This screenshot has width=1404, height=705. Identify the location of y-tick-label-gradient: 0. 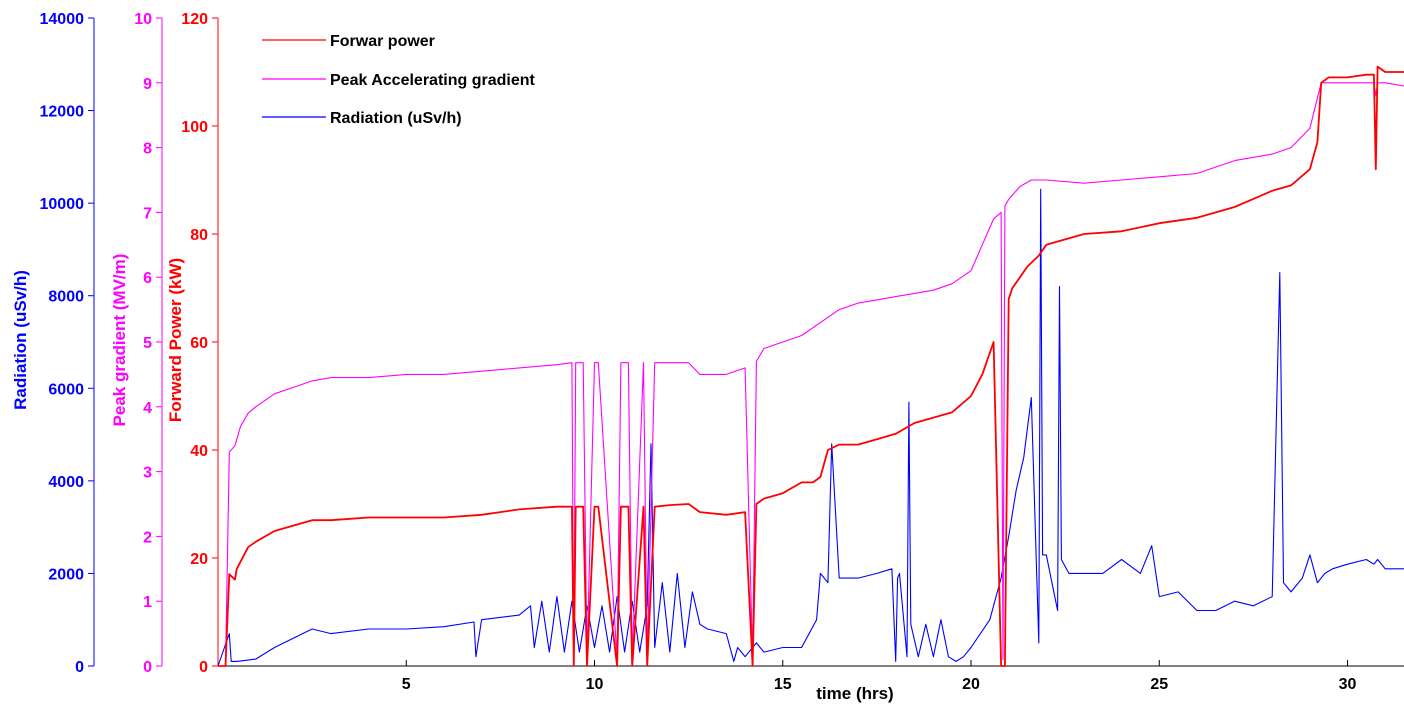
(147, 667).